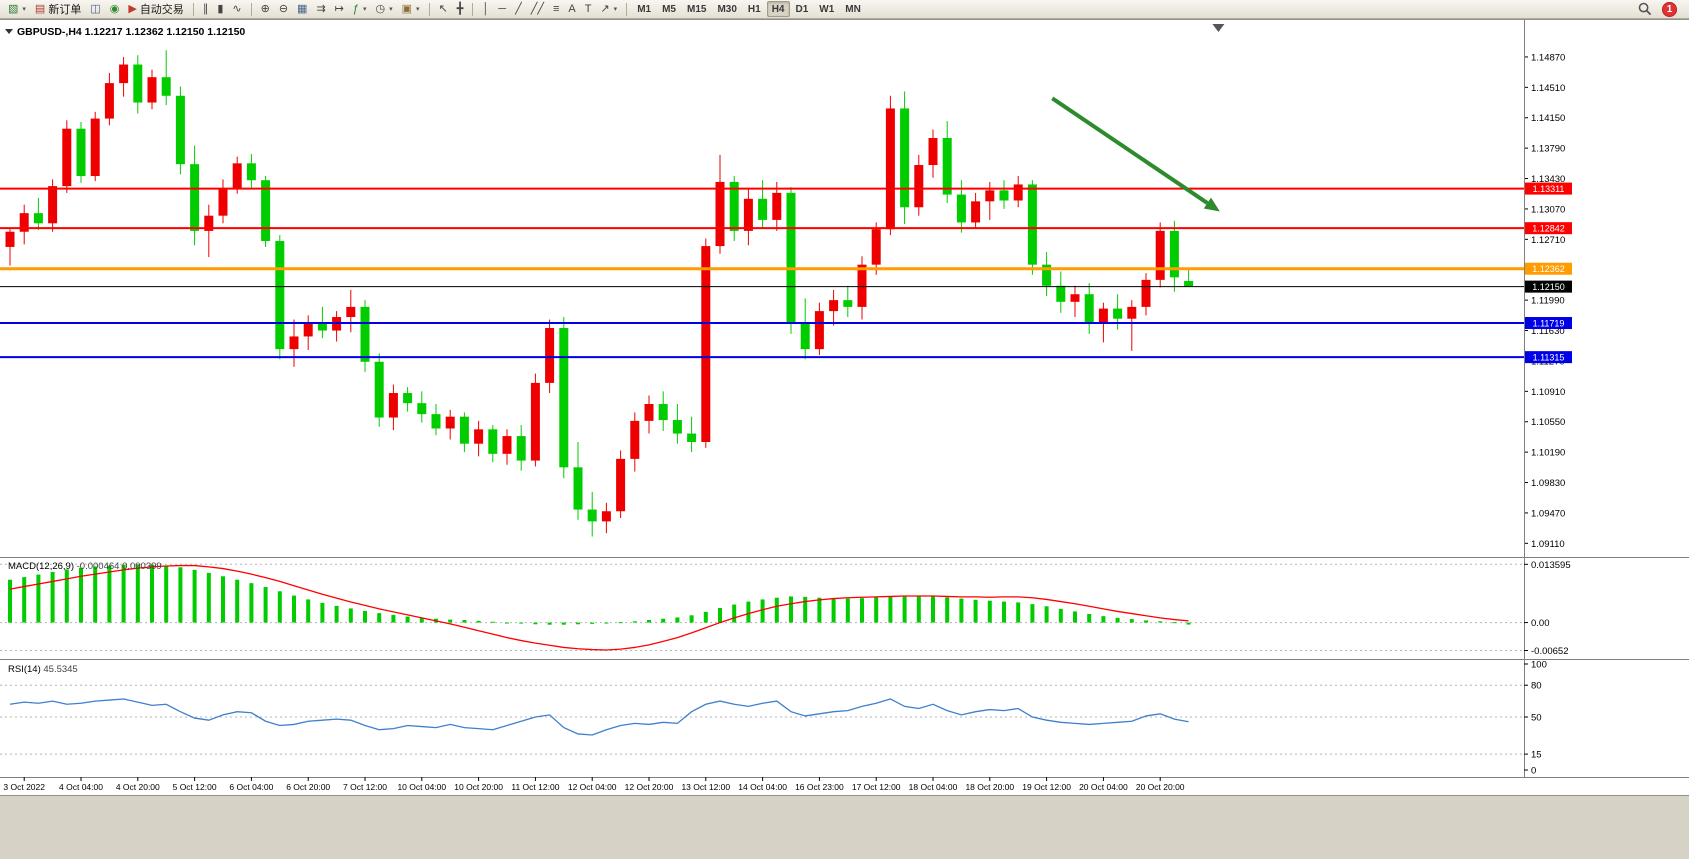  Describe the element at coordinates (339, 9) in the screenshot. I see `chart-shift-button: ↦` at that location.